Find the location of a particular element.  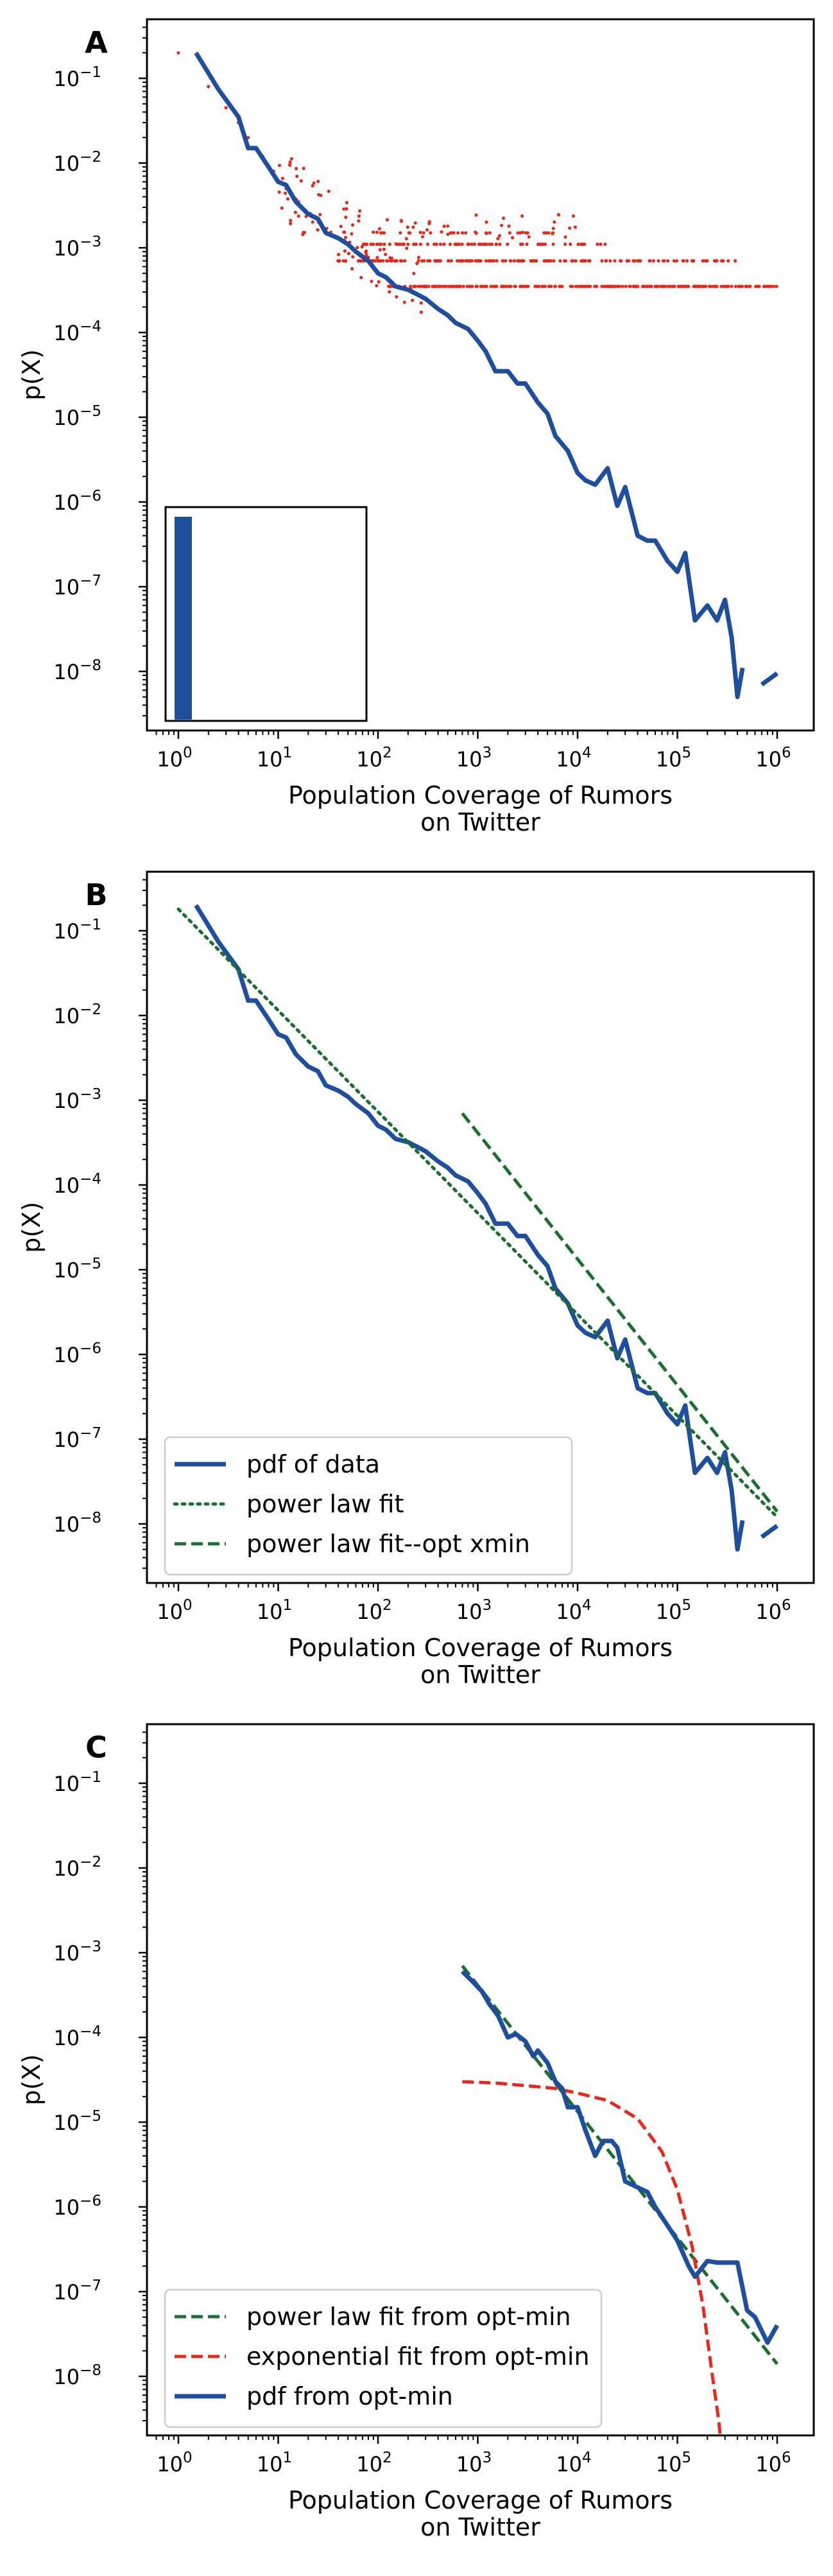

x-tick-label: 106 is located at coordinates (773, 1611).